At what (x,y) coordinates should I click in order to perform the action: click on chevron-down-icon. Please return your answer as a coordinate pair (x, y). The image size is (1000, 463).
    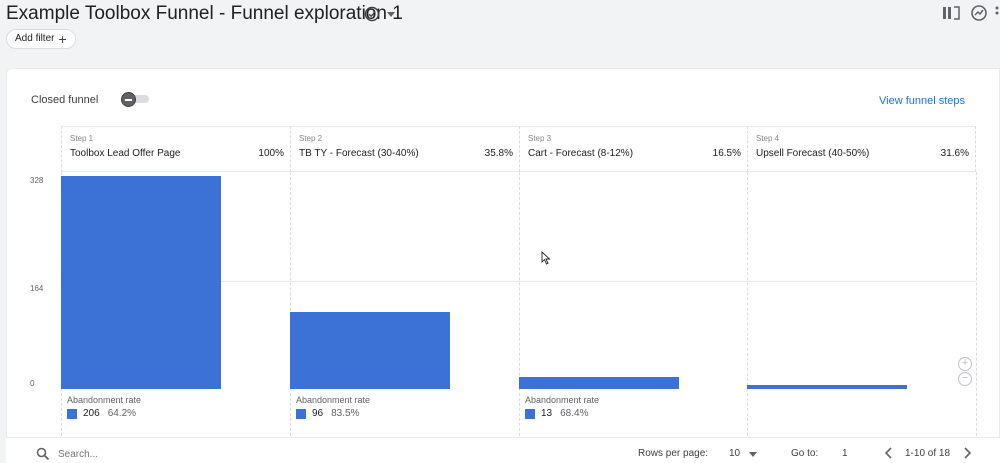
    Looking at the image, I should click on (753, 454).